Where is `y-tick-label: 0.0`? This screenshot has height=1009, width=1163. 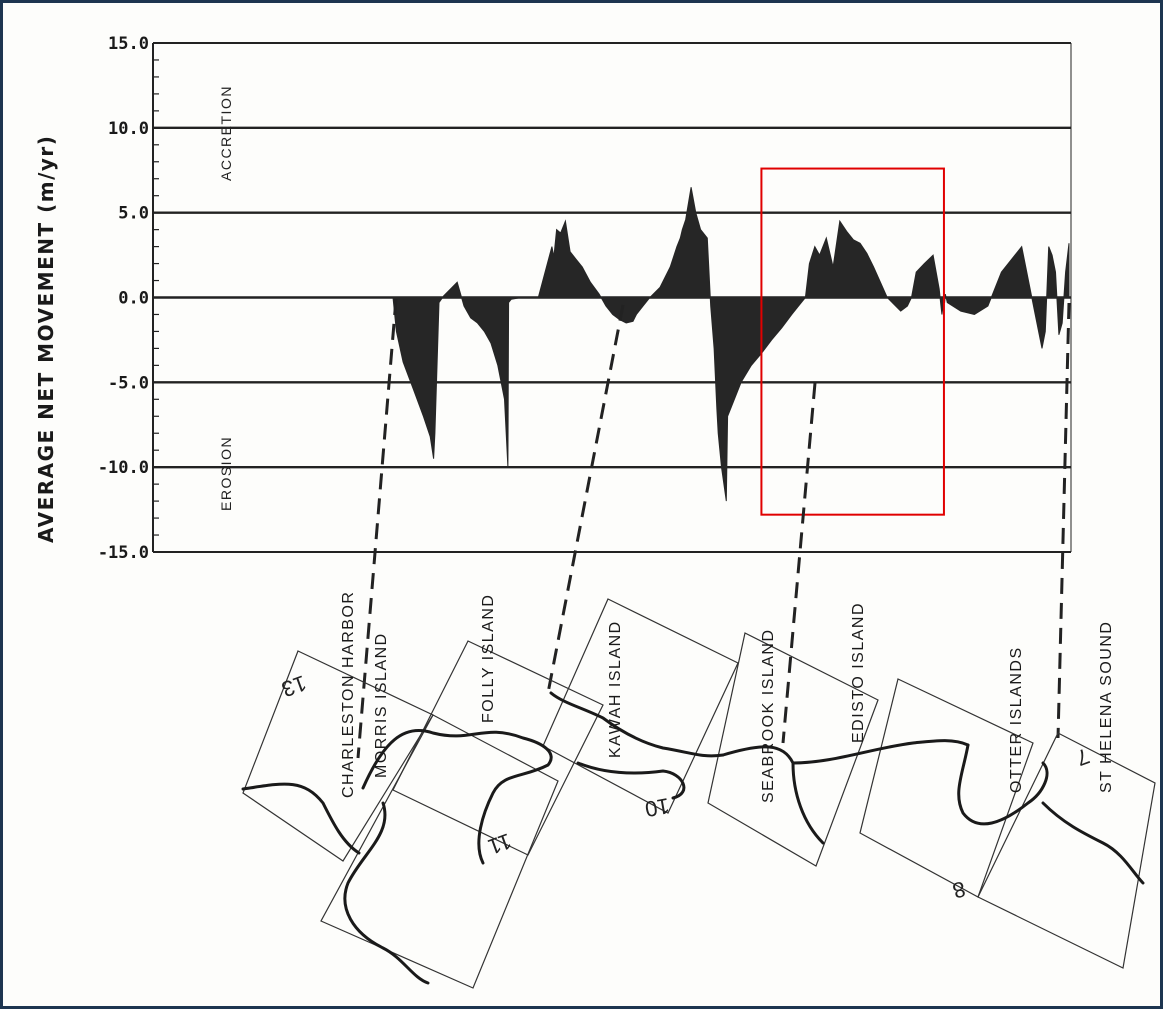 y-tick-label: 0.0 is located at coordinates (133, 299).